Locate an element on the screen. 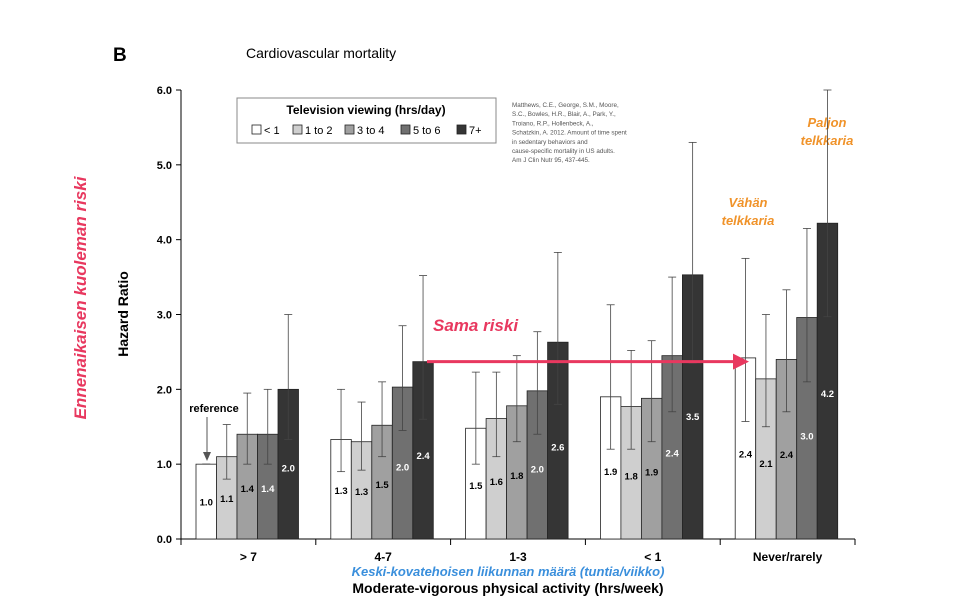  data-label: 3.0 is located at coordinates (806, 436).